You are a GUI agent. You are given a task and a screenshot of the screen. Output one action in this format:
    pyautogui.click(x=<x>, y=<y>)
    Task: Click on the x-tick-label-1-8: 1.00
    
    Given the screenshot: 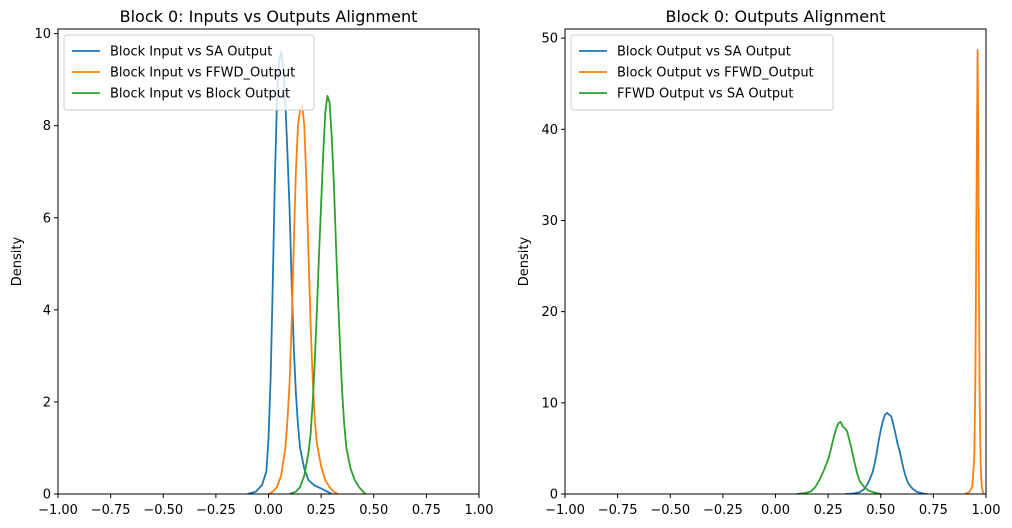 What is the action you would take?
    pyautogui.click(x=986, y=510)
    